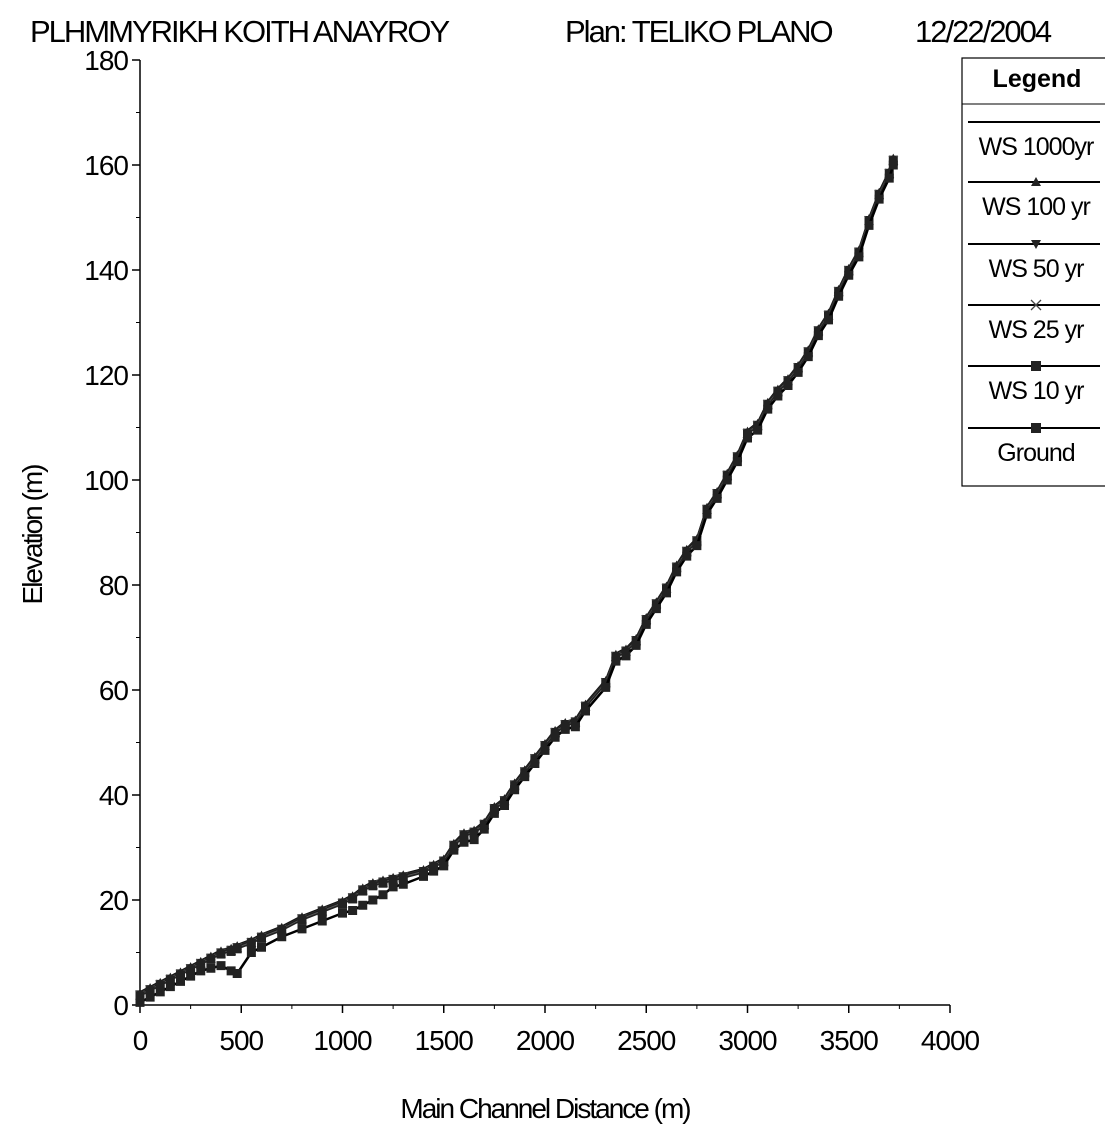 The height and width of the screenshot is (1126, 1105). I want to click on legend-label: WS 50 yr, so click(1036, 269).